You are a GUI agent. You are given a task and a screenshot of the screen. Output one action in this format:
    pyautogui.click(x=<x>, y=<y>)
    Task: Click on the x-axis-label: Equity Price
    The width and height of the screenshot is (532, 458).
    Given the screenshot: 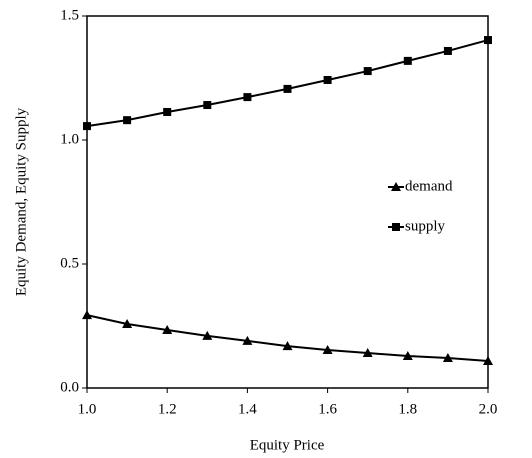 What is the action you would take?
    pyautogui.click(x=287, y=445)
    